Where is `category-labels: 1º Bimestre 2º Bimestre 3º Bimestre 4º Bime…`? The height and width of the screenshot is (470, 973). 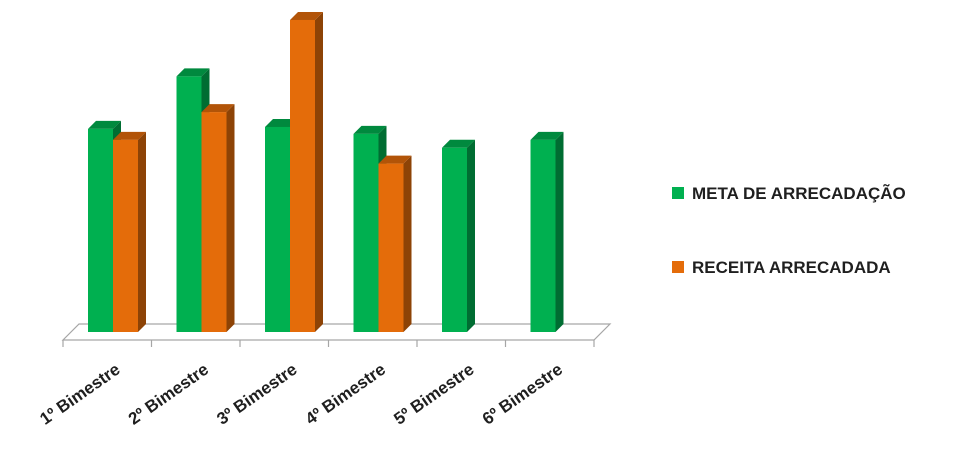
category-labels: 1º Bimestre 2º Bimestre 3º Bimestre 4º Bime… is located at coordinates (301, 394).